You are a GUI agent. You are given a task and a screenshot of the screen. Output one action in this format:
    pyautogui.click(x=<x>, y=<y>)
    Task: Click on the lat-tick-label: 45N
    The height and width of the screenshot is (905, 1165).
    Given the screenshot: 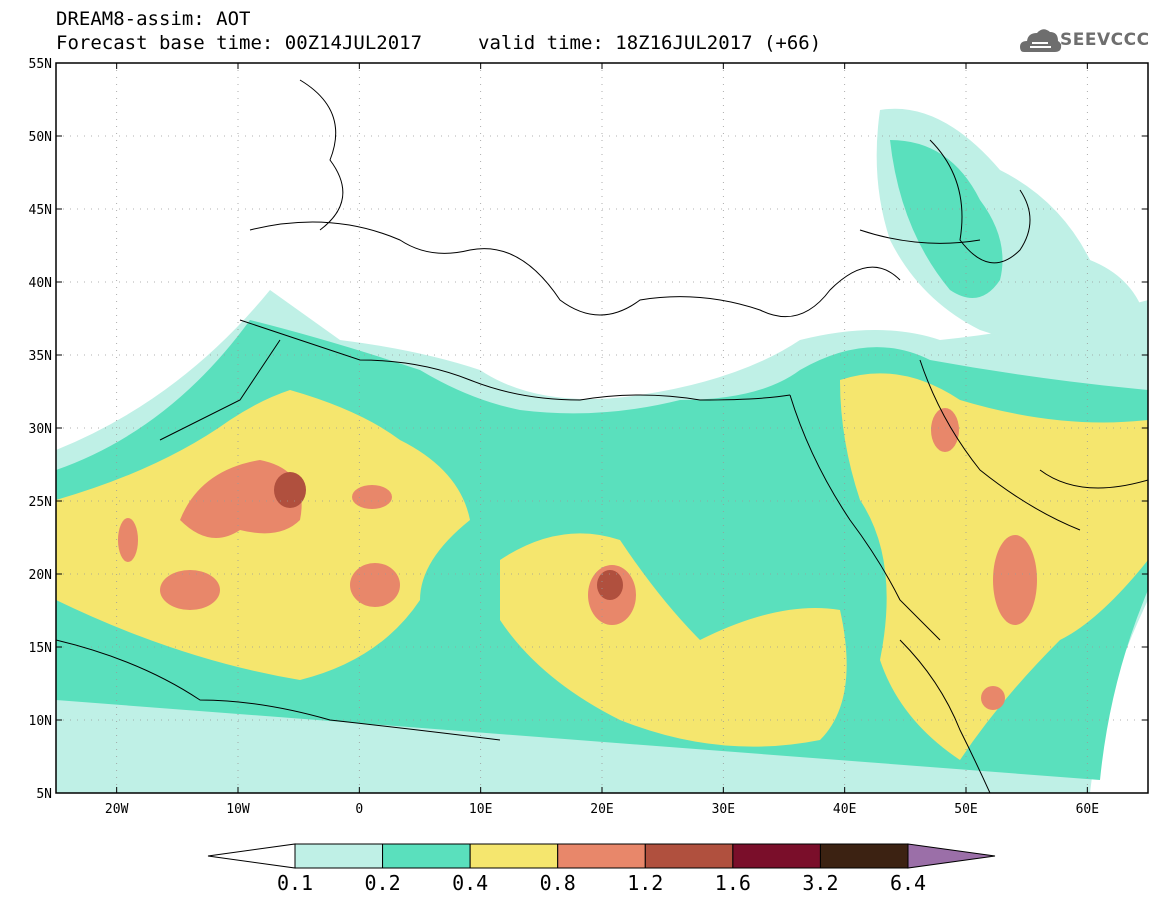 What is the action you would take?
    pyautogui.click(x=40, y=210)
    